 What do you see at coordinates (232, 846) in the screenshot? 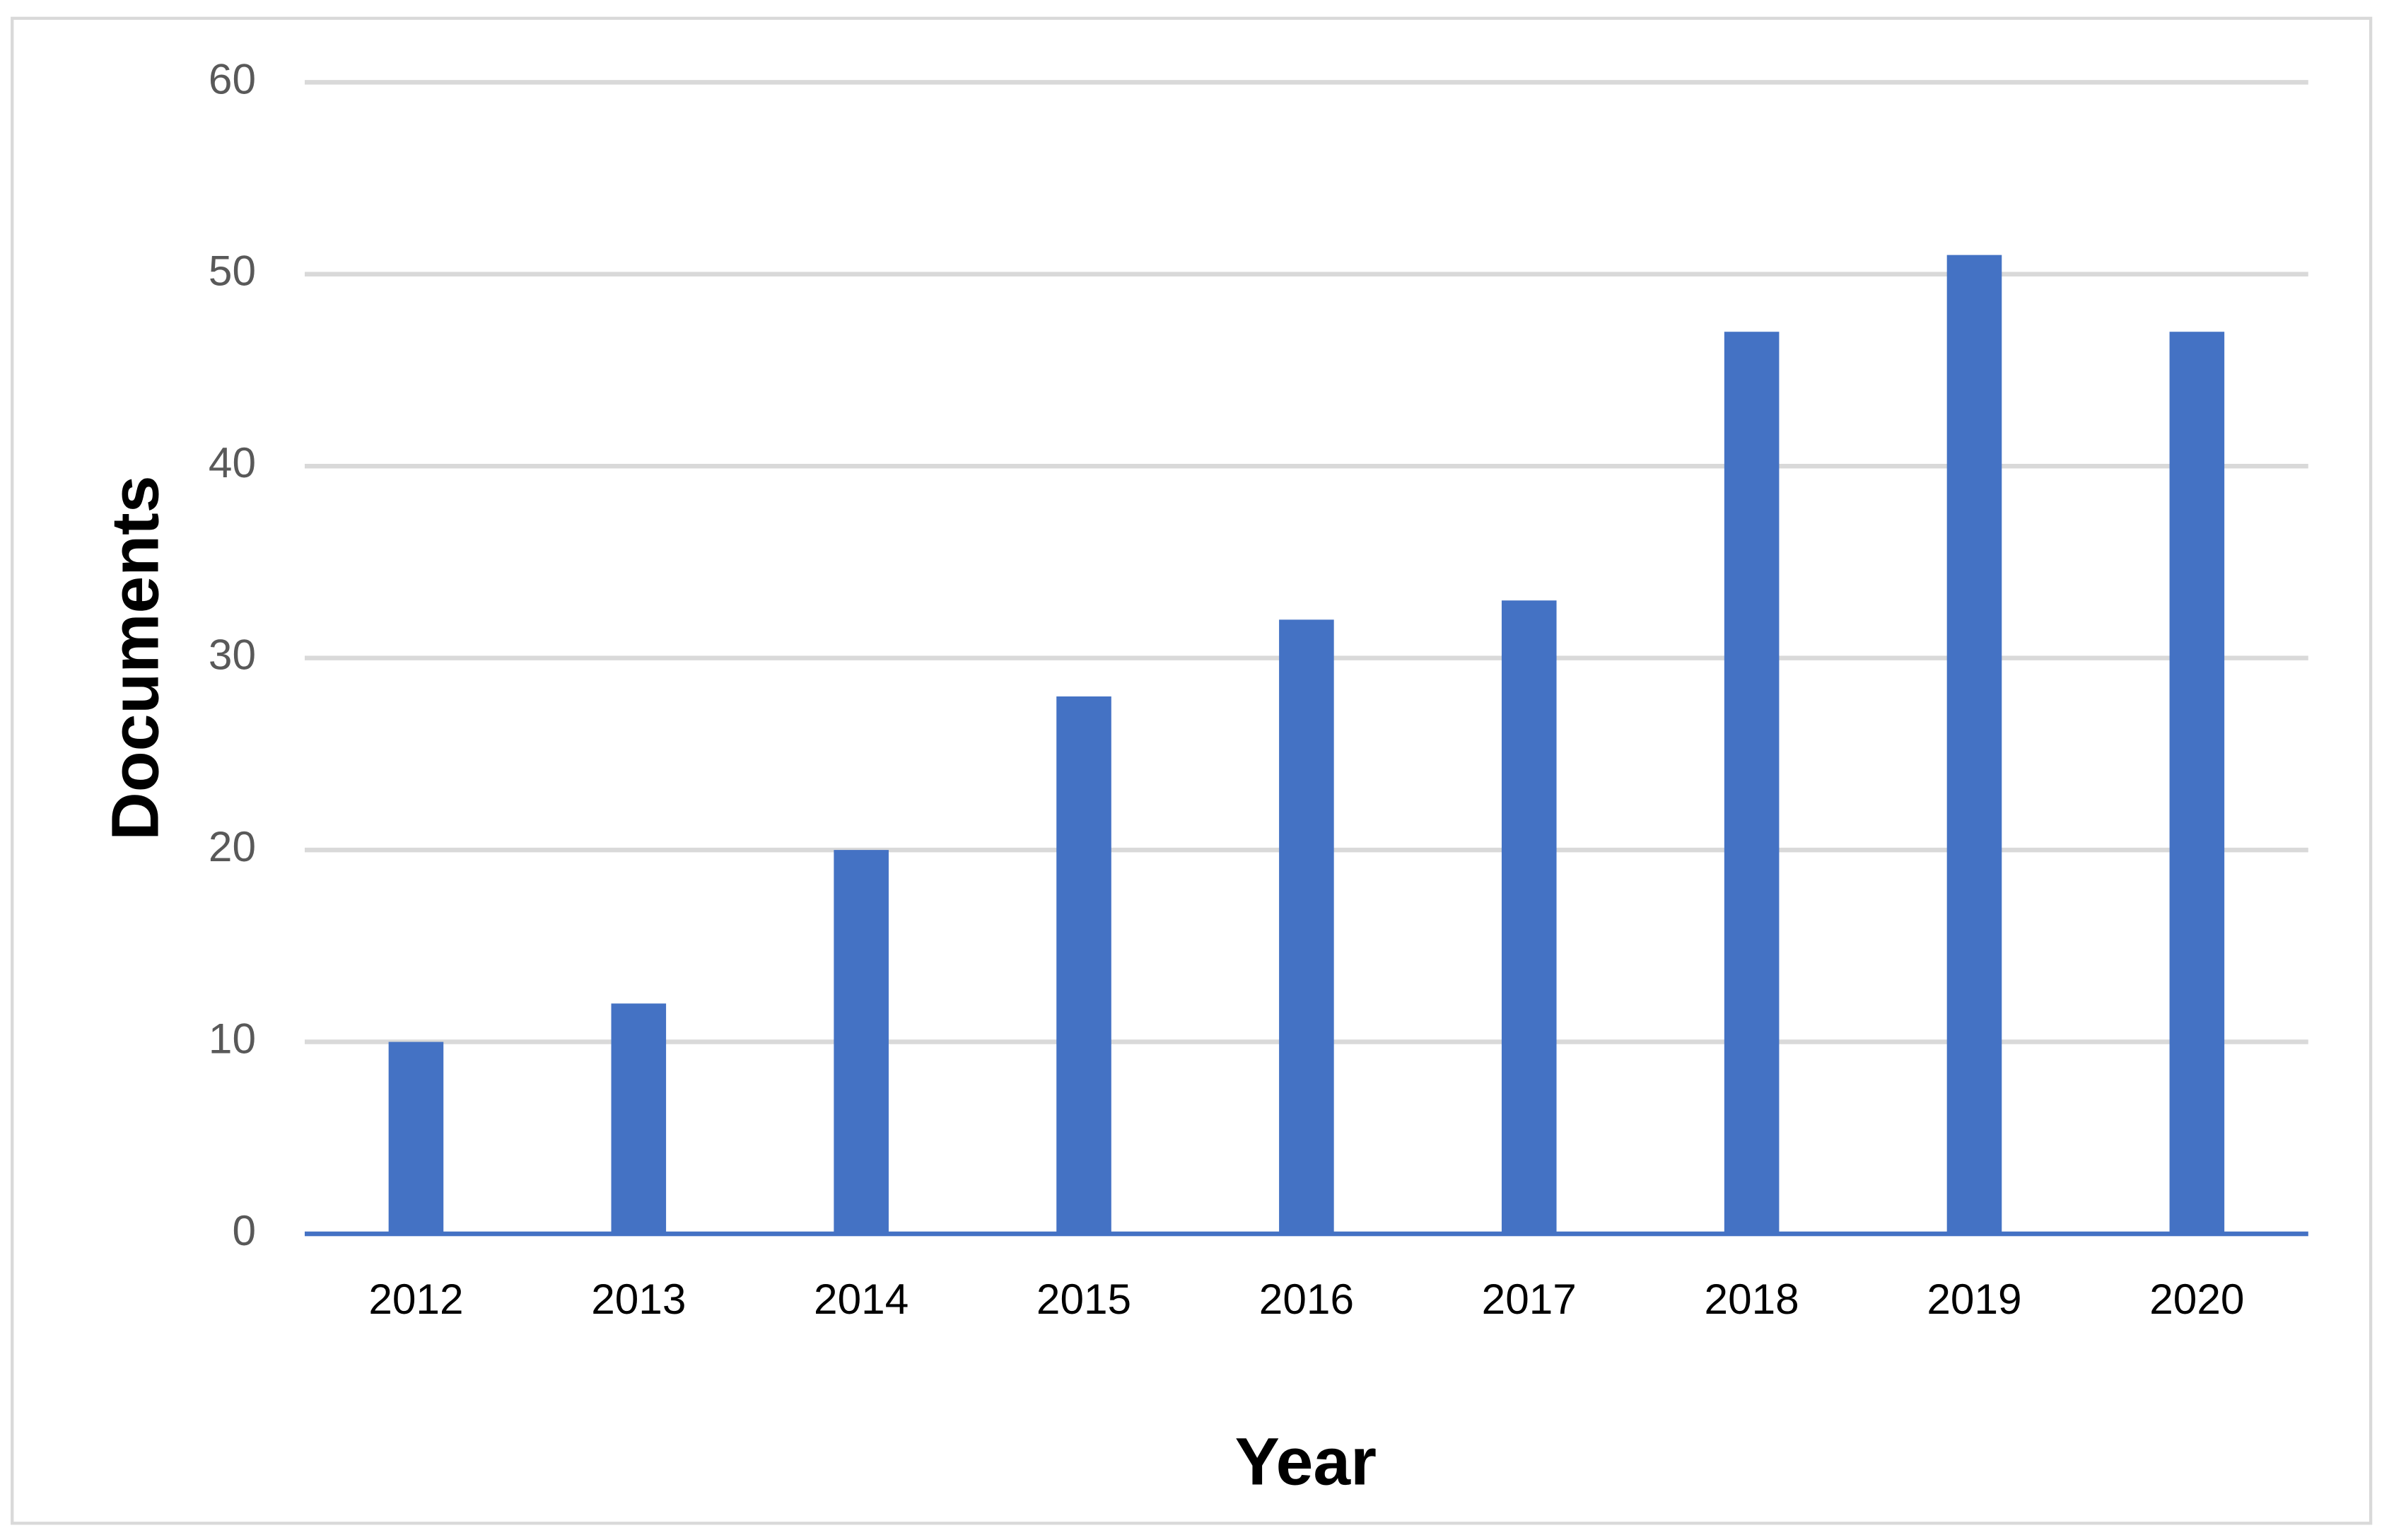
I see `y-tick-label: 20` at bounding box center [232, 846].